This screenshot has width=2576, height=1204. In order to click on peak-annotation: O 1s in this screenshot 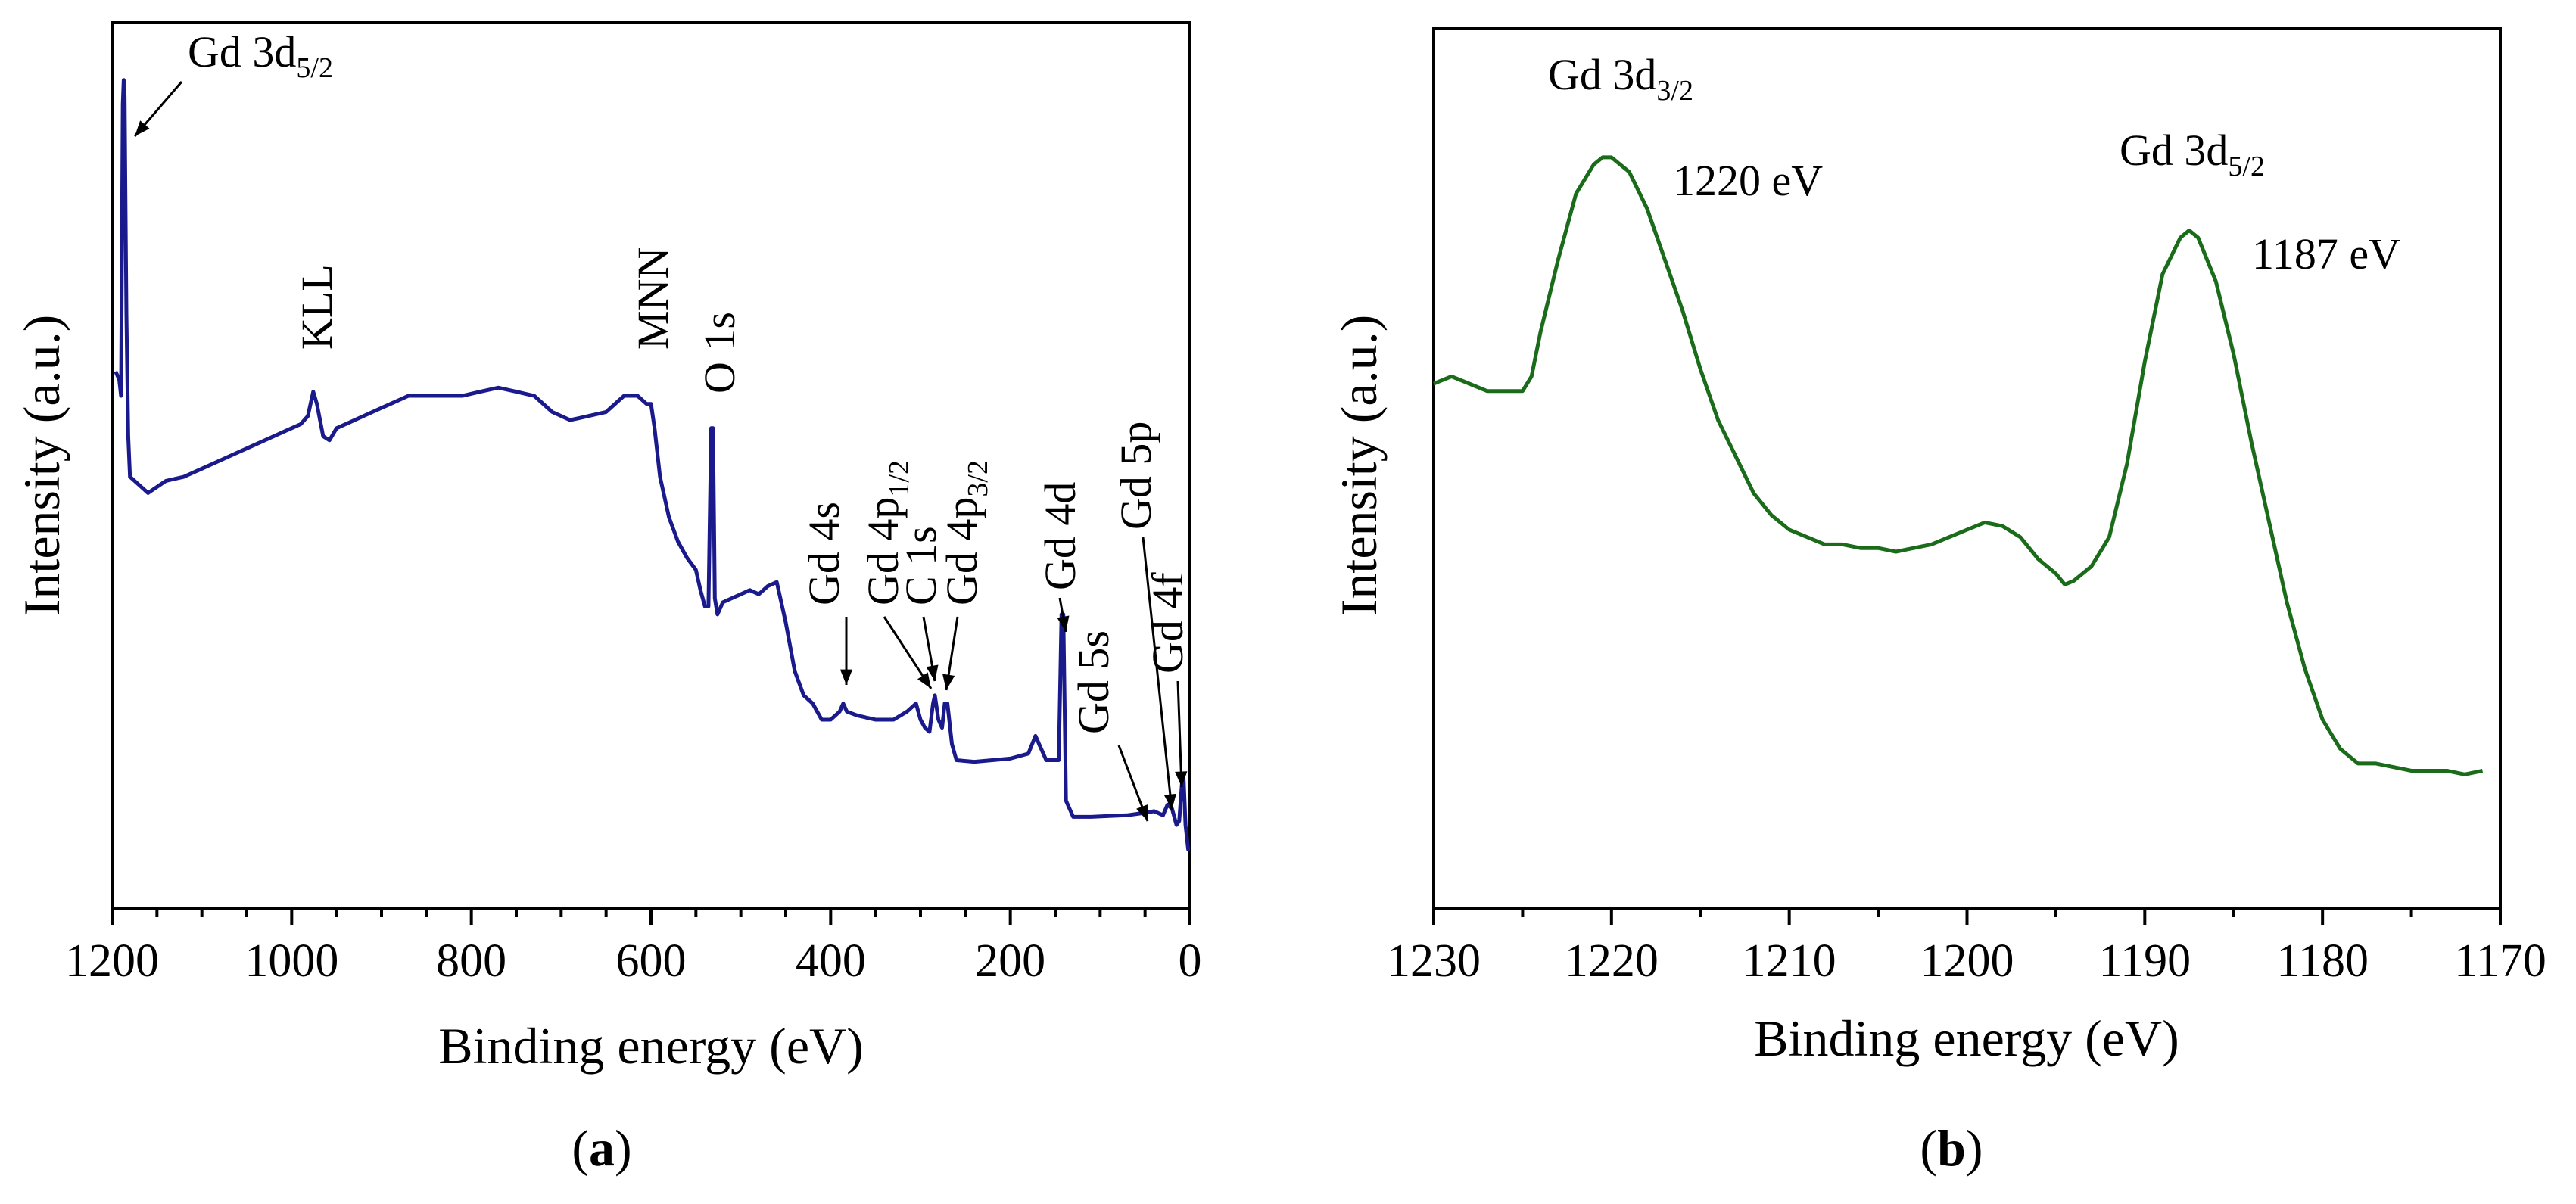, I will do `click(719, 353)`.